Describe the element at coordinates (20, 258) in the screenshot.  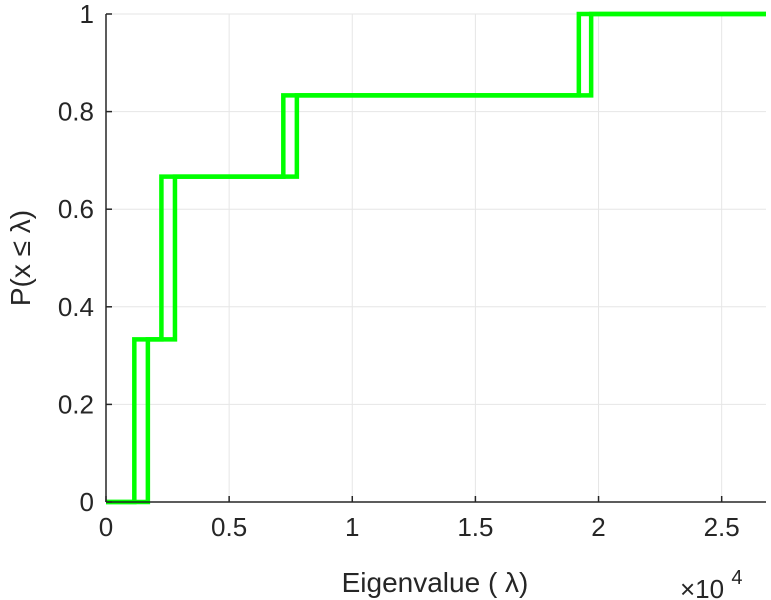
I see `y-axis-label: P(x ≤ λ)` at that location.